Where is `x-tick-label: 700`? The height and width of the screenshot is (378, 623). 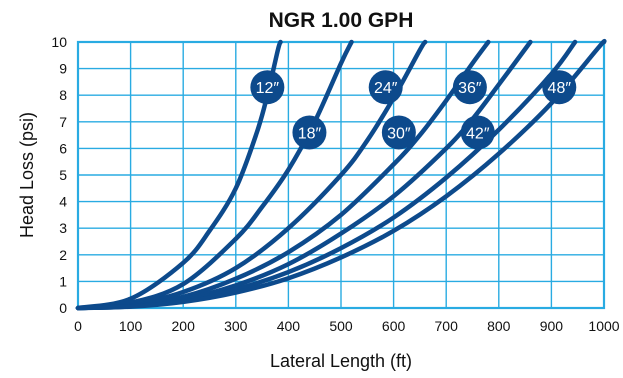 x-tick-label: 700 is located at coordinates (447, 326).